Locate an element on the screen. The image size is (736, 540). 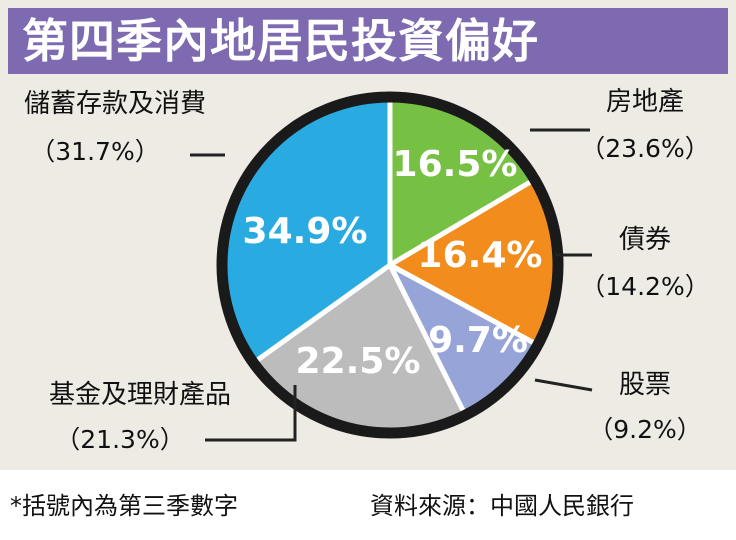
source-note: 資料來源：中國人民銀行 is located at coordinates (502, 506).